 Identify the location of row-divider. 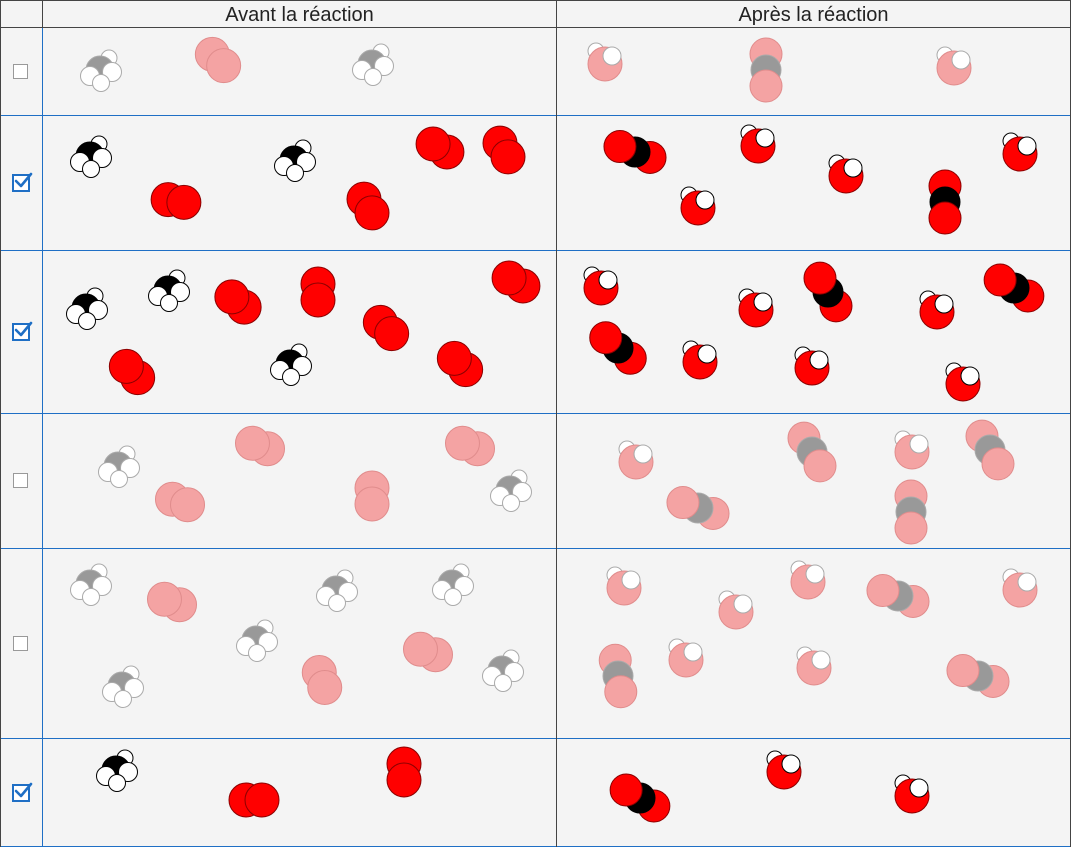
(535, 738).